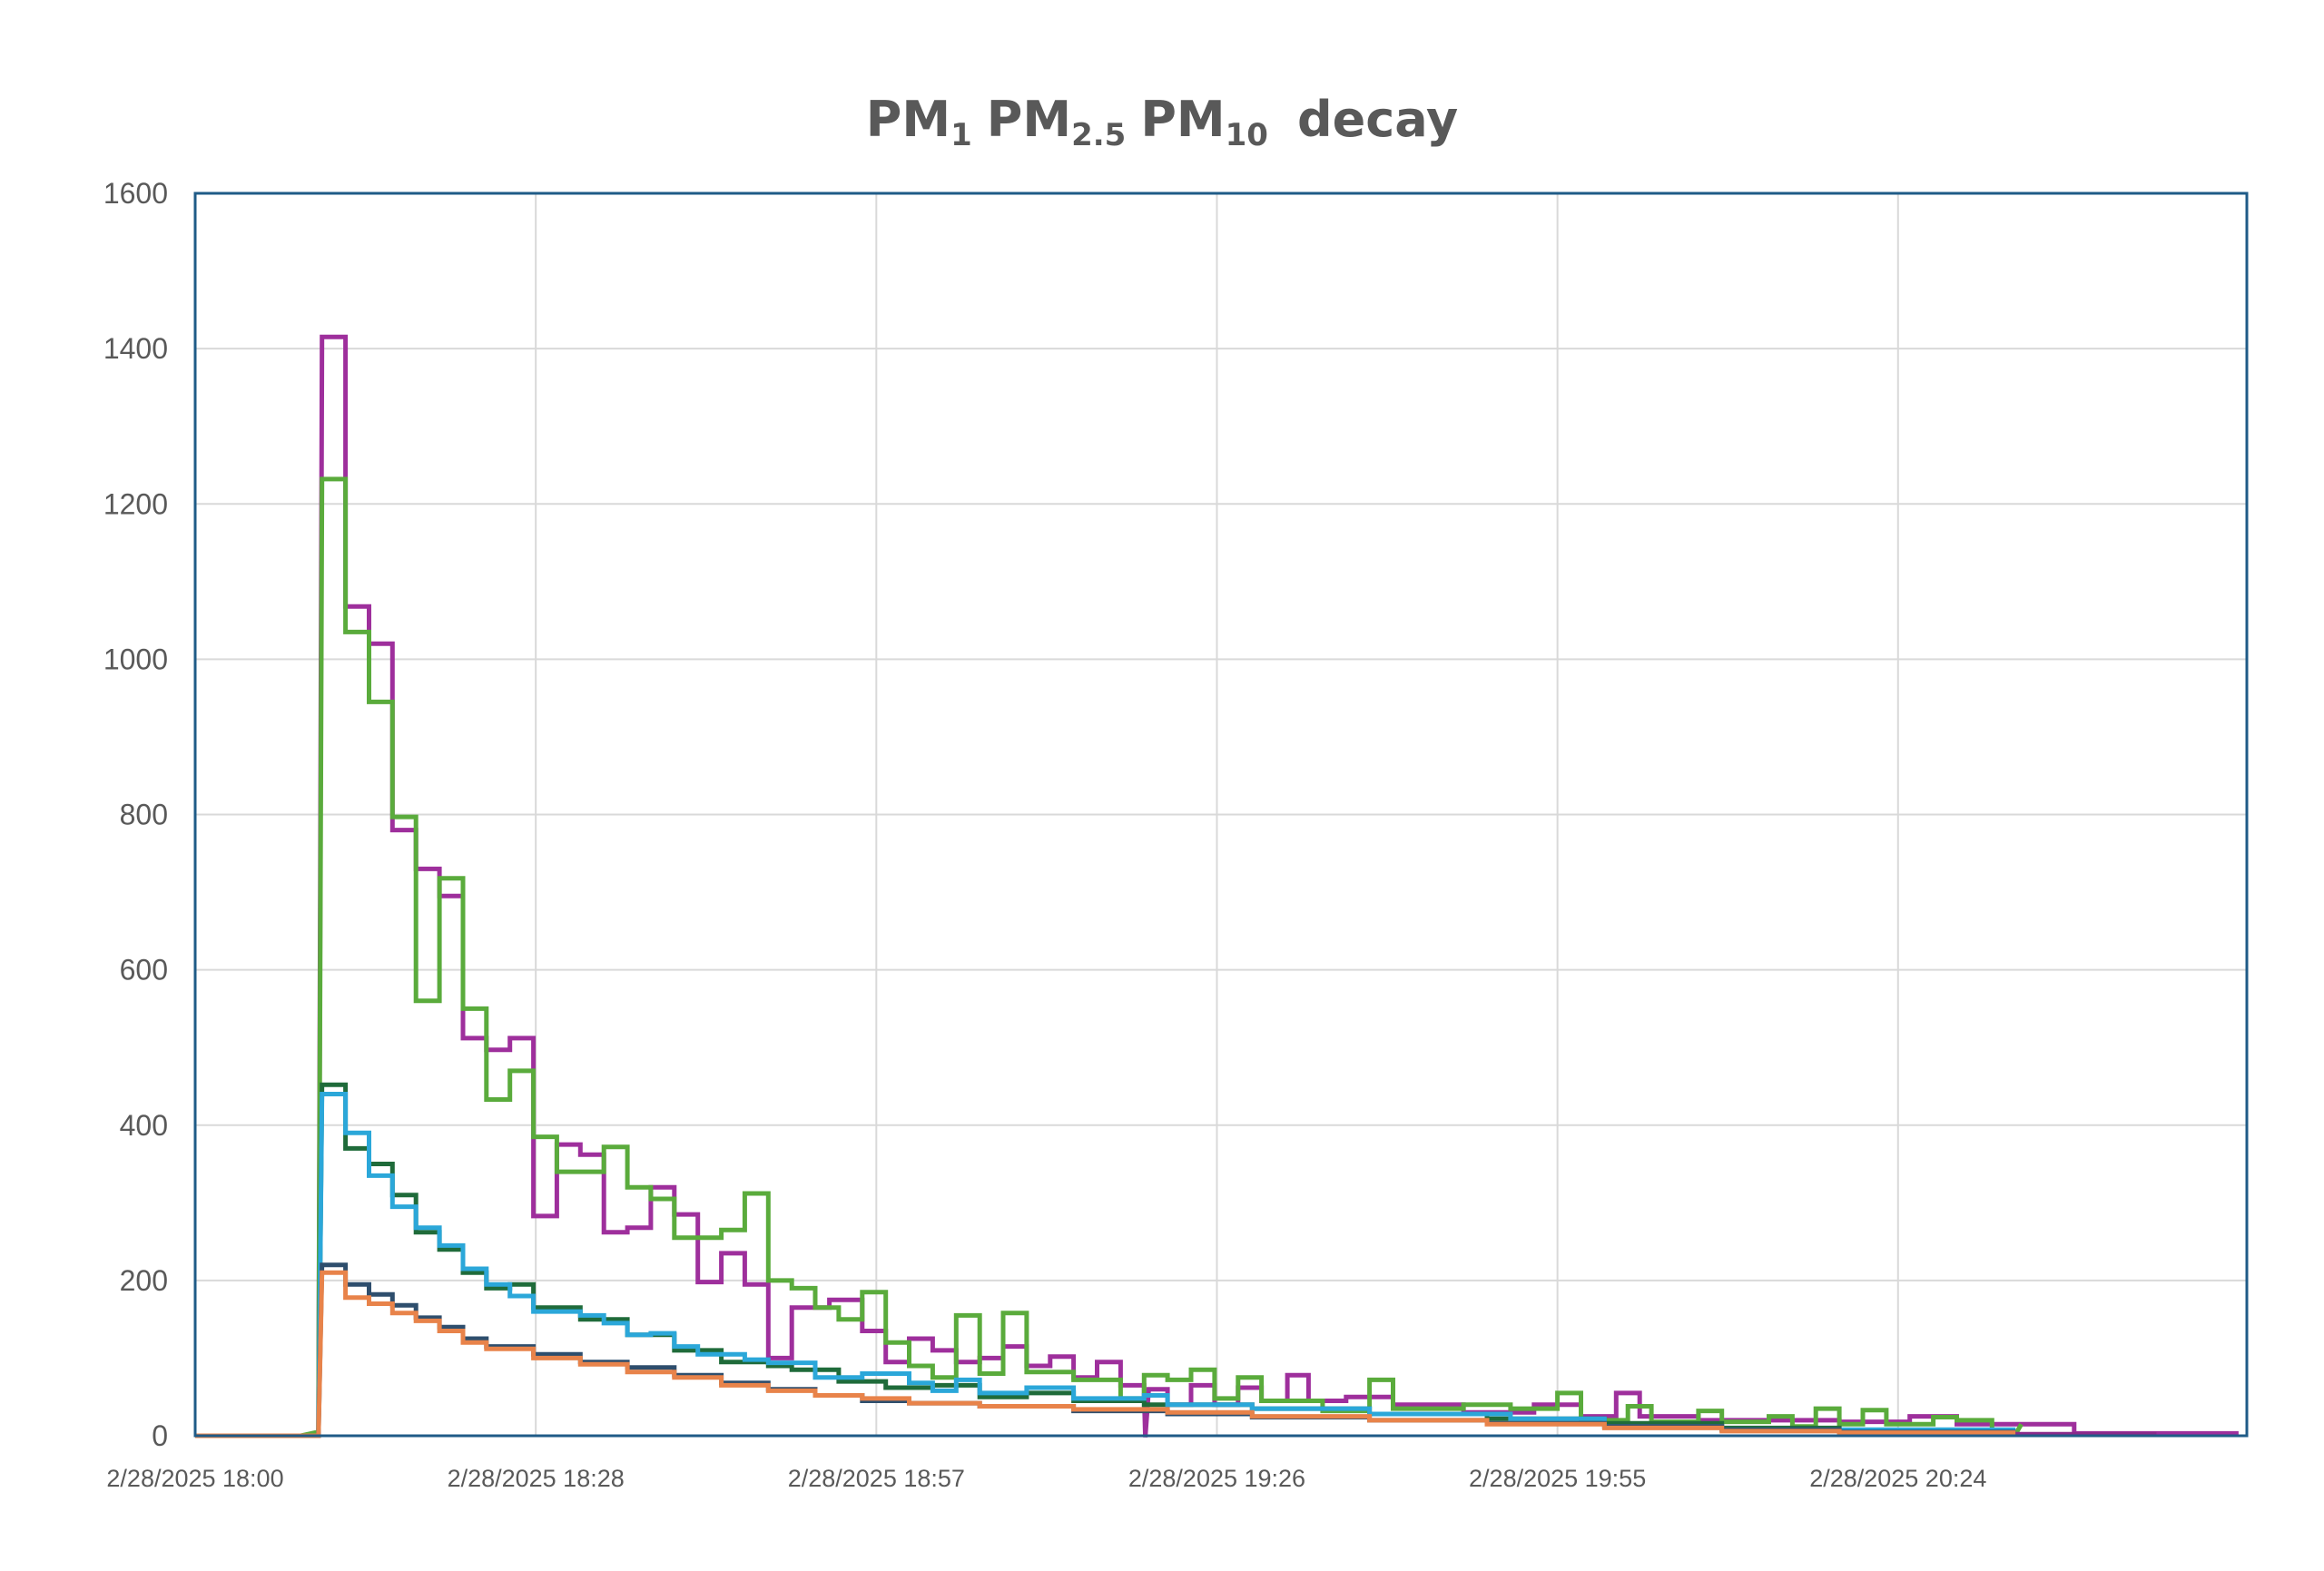 The image size is (2324, 1571). What do you see at coordinates (160, 1435) in the screenshot?
I see `y-tick-label-0: 0` at bounding box center [160, 1435].